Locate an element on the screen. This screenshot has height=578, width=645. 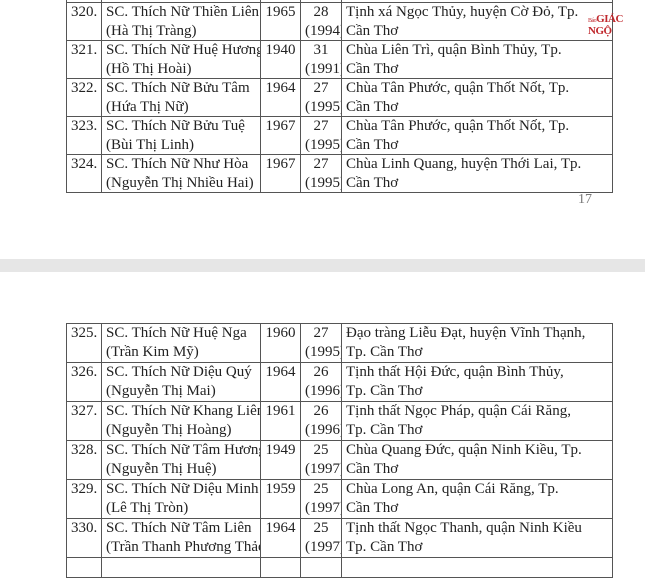
ordination-age-line2: (1991) is located at coordinates (323, 68).